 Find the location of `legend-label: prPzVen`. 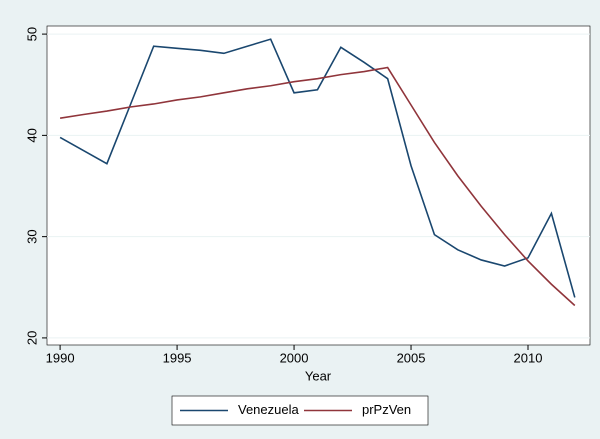

legend-label: prPzVen is located at coordinates (386, 409).